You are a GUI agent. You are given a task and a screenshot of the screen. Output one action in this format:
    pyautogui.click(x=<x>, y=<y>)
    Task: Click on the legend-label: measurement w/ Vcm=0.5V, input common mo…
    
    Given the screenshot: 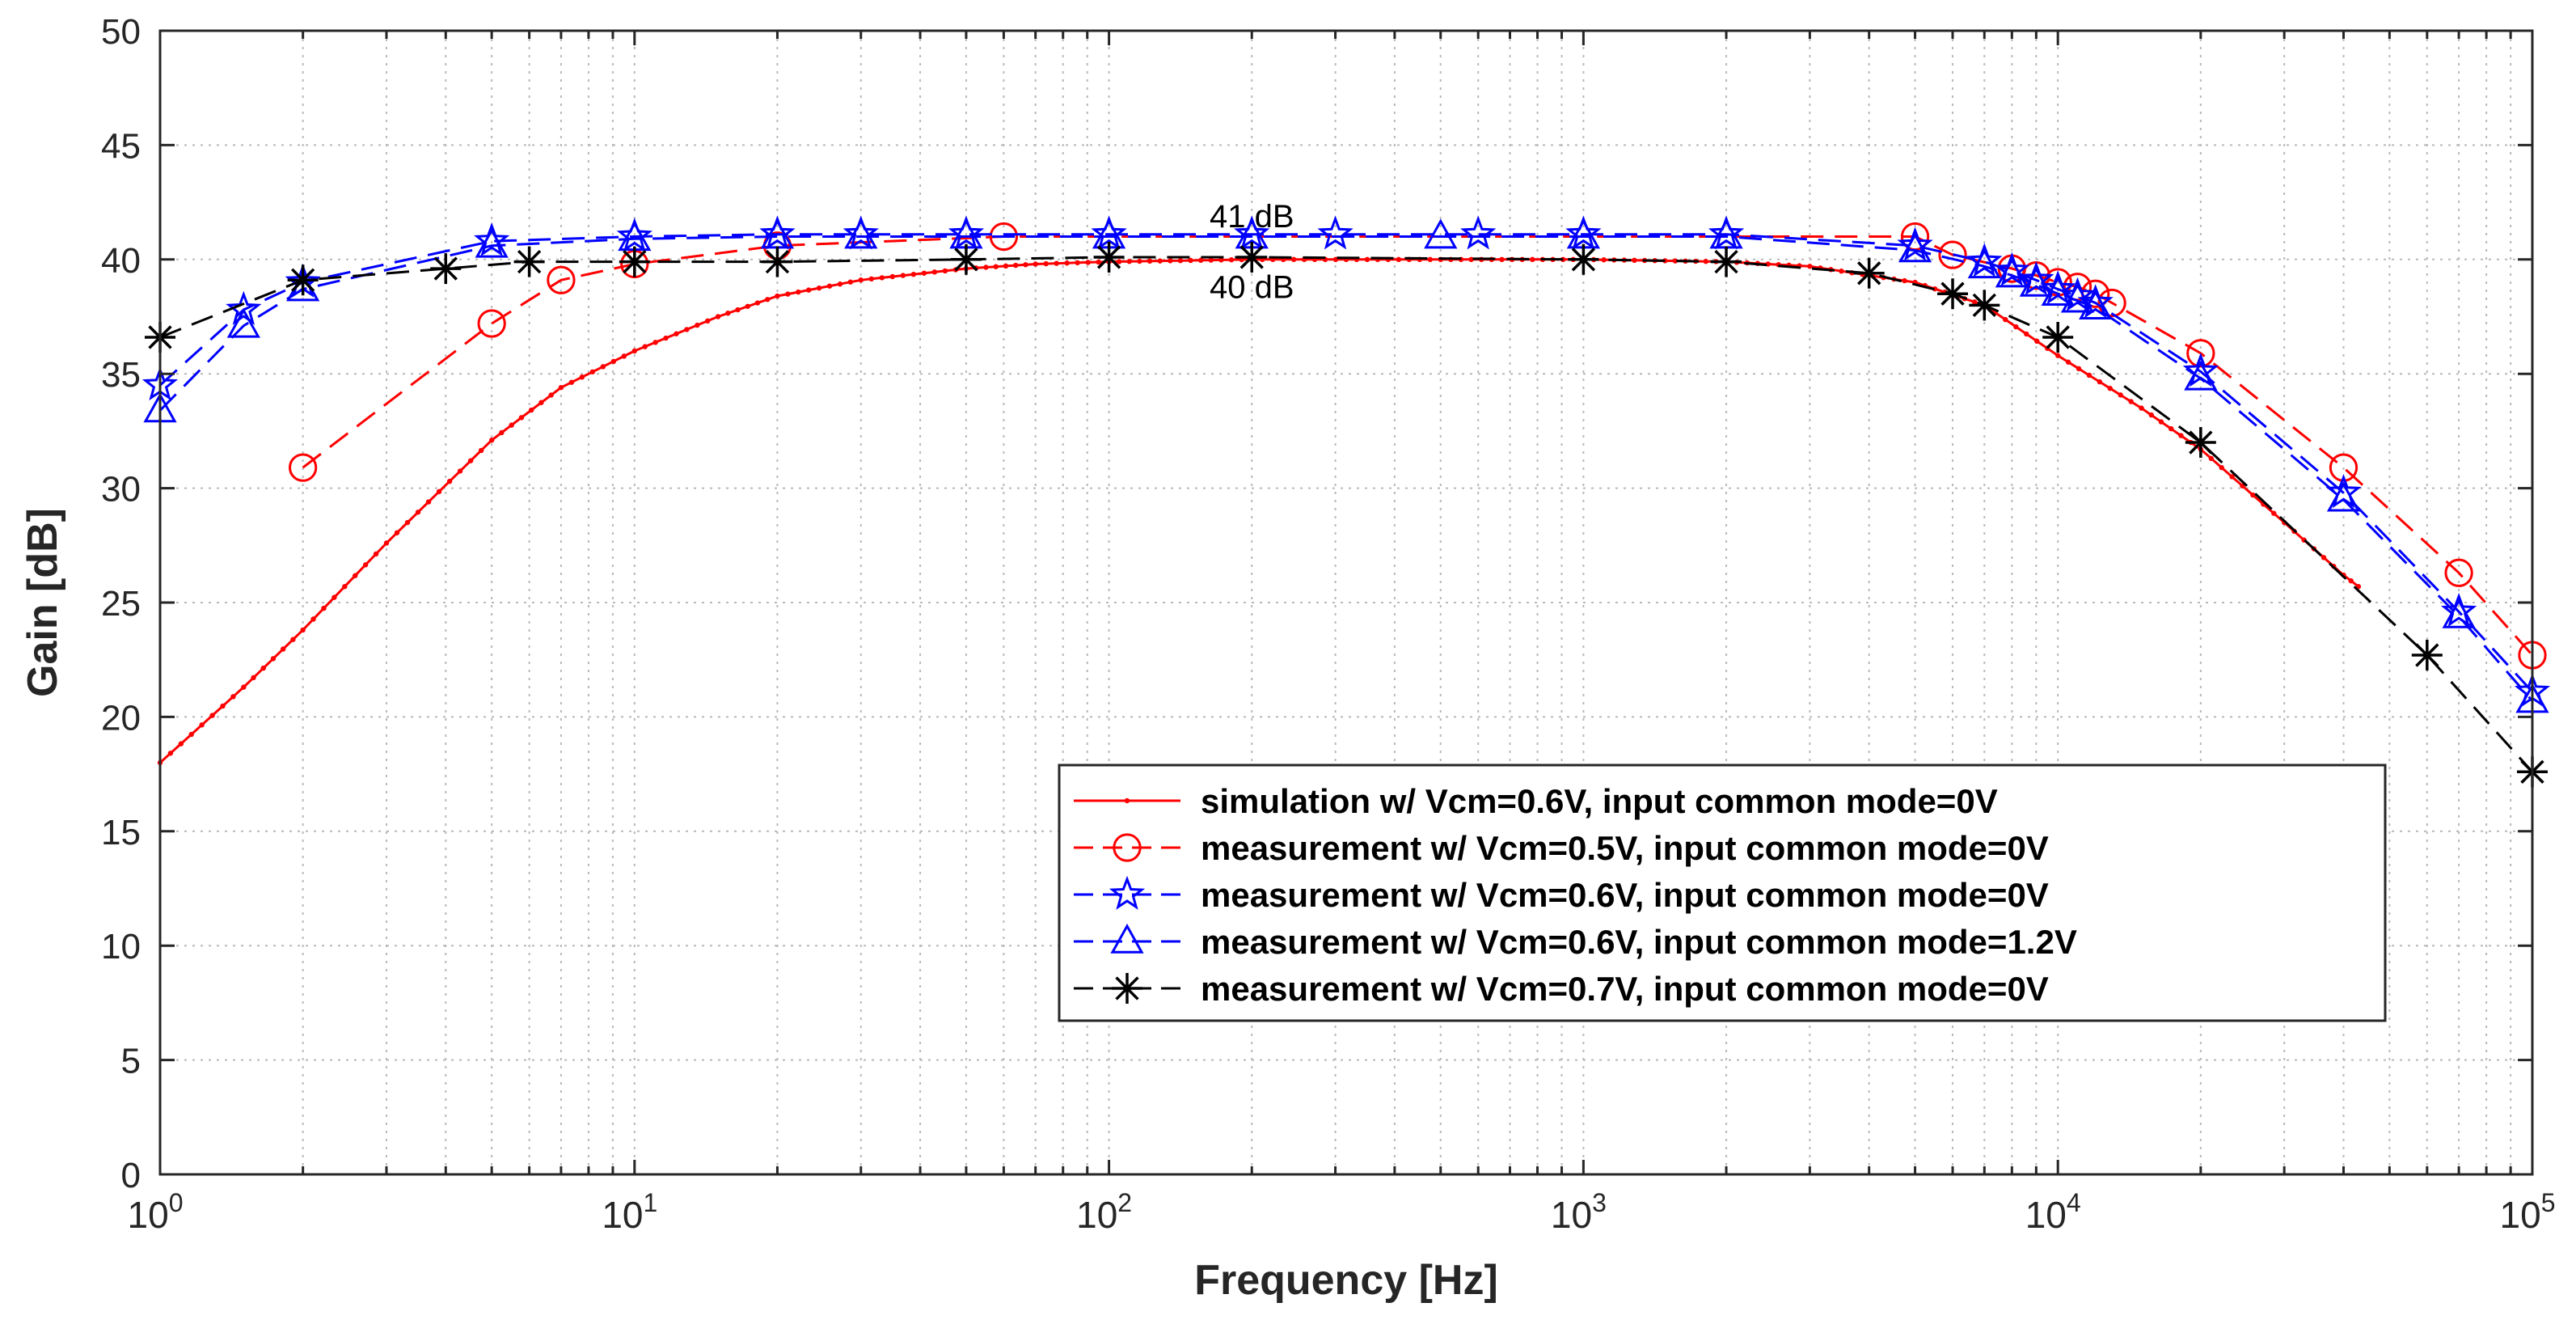 What is the action you would take?
    pyautogui.click(x=1625, y=848)
    